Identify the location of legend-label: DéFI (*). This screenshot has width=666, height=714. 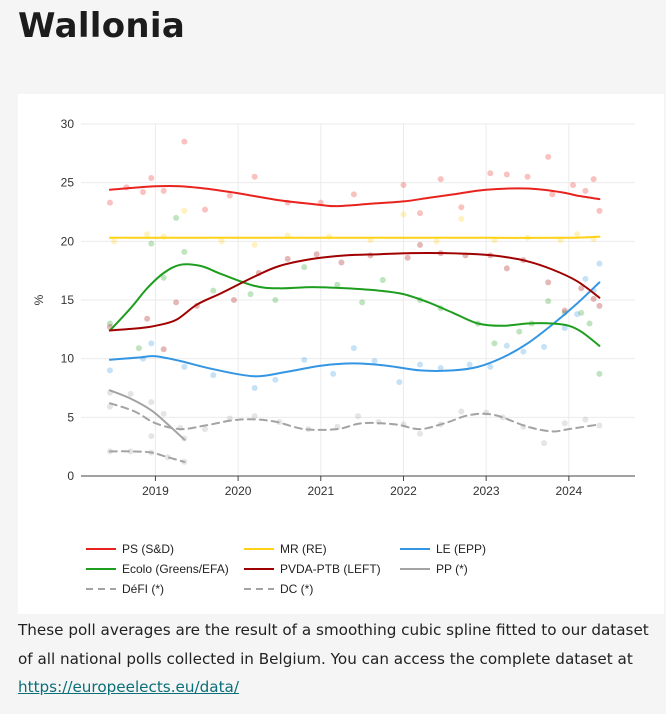
(143, 589).